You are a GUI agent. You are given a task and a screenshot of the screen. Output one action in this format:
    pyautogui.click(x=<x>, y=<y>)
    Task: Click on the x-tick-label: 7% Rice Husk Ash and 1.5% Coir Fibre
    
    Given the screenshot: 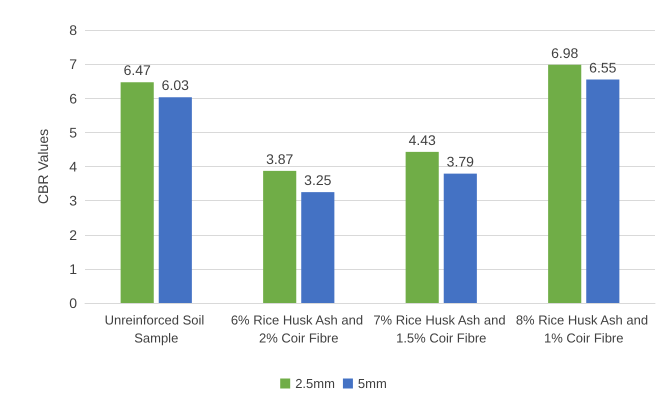 What is the action you would take?
    pyautogui.click(x=441, y=329)
    